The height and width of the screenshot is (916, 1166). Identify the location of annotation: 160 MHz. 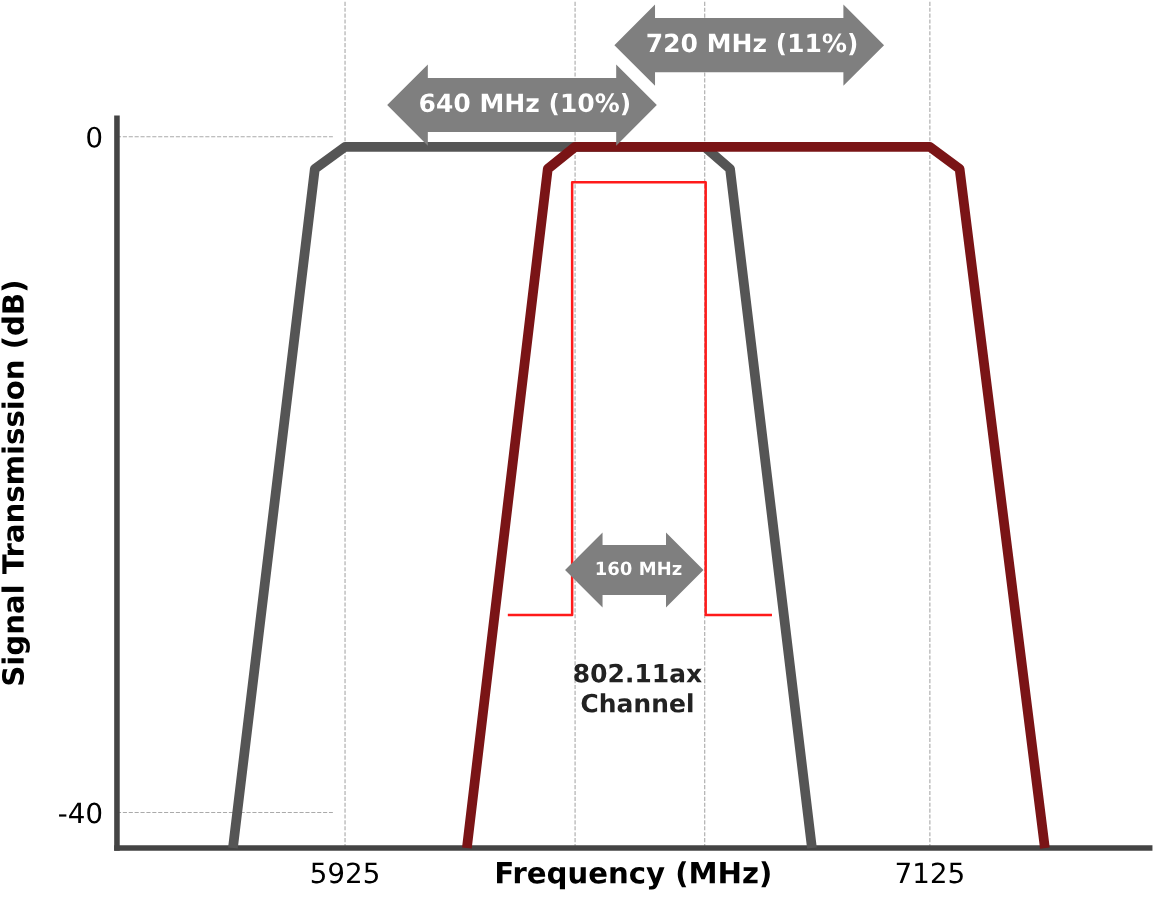
(639, 568).